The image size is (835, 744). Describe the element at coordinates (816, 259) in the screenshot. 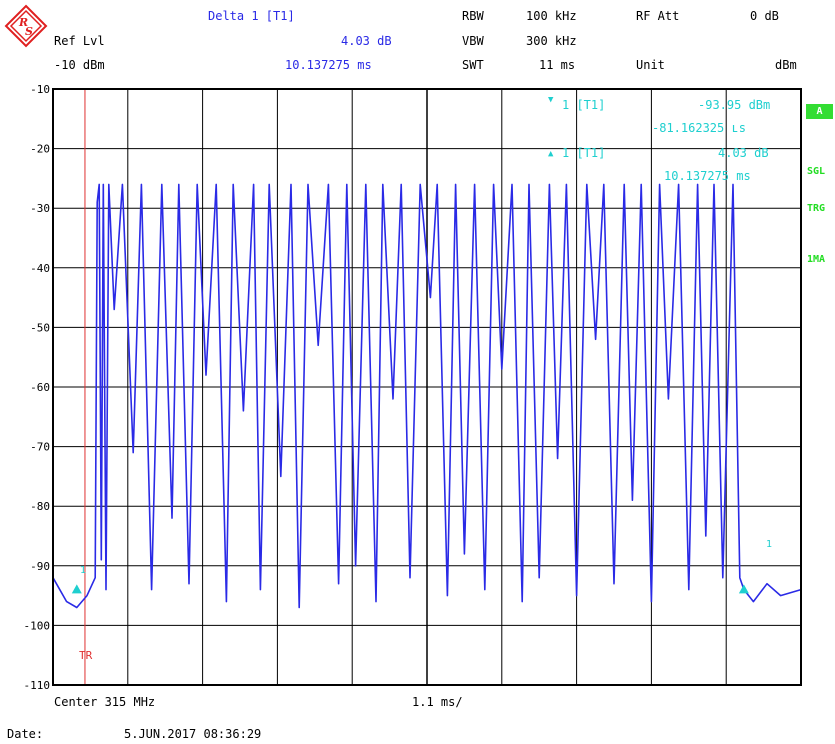

I see `ma-status: 1MA` at that location.